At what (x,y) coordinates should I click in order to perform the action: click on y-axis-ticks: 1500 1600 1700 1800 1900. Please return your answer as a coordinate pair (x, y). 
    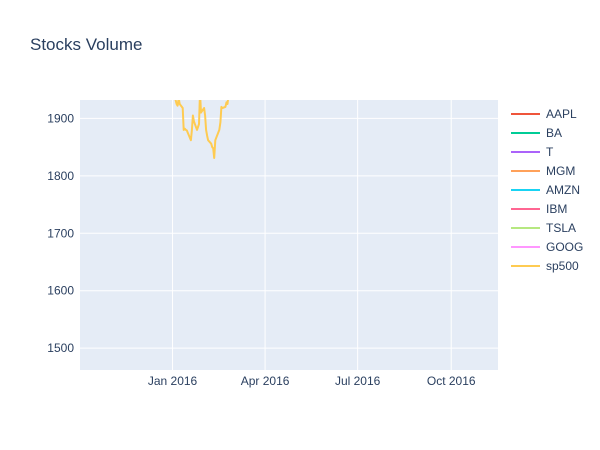
    Looking at the image, I should click on (60, 233).